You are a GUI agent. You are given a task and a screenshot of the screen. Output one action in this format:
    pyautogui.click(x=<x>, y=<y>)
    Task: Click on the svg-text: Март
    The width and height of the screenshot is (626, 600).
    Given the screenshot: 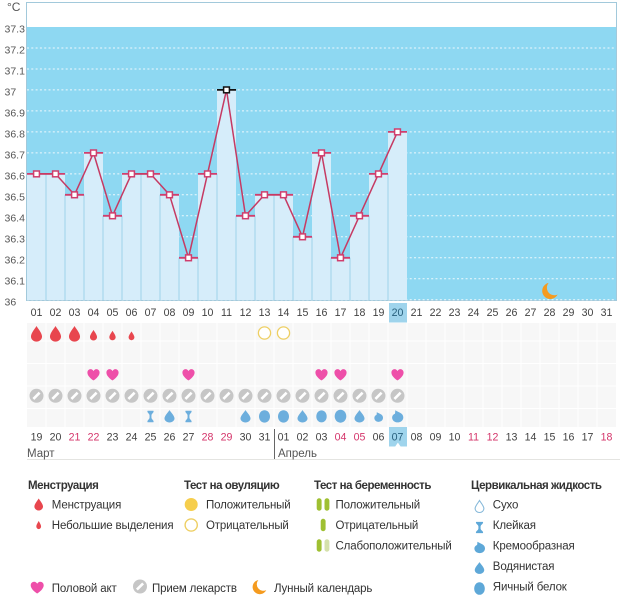 What is the action you would take?
    pyautogui.click(x=41, y=454)
    